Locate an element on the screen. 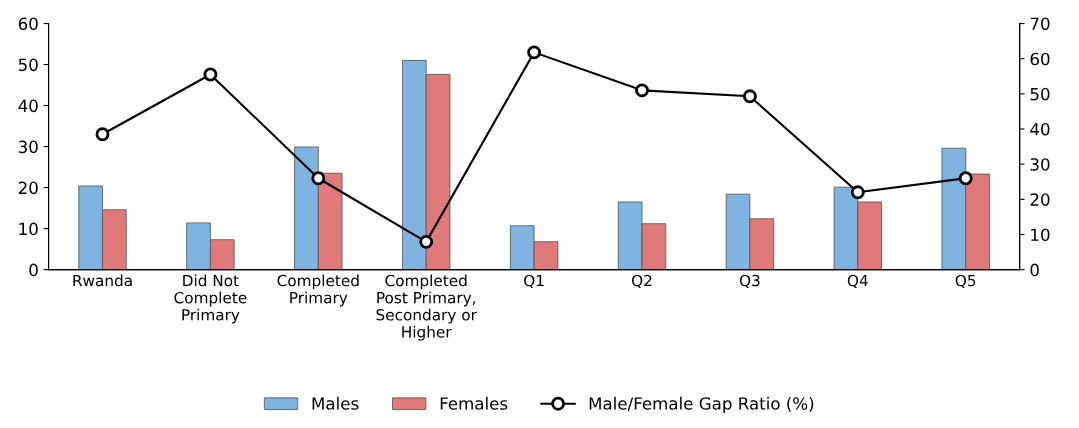 The width and height of the screenshot is (1079, 428). y-tick-label: 30 is located at coordinates (28, 147).